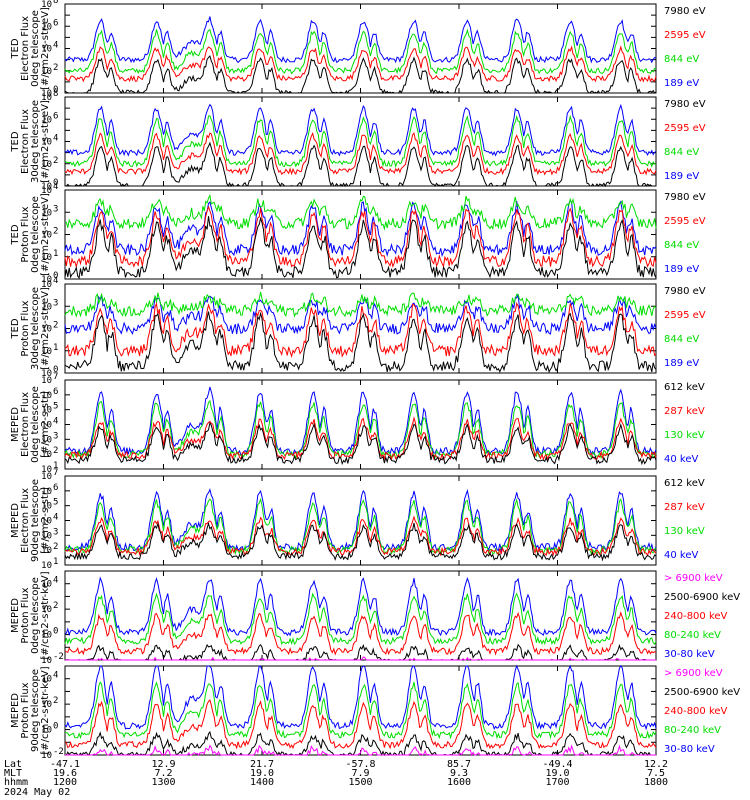 The width and height of the screenshot is (750, 800). I want to click on legend-item: 30-80 keV, so click(689, 654).